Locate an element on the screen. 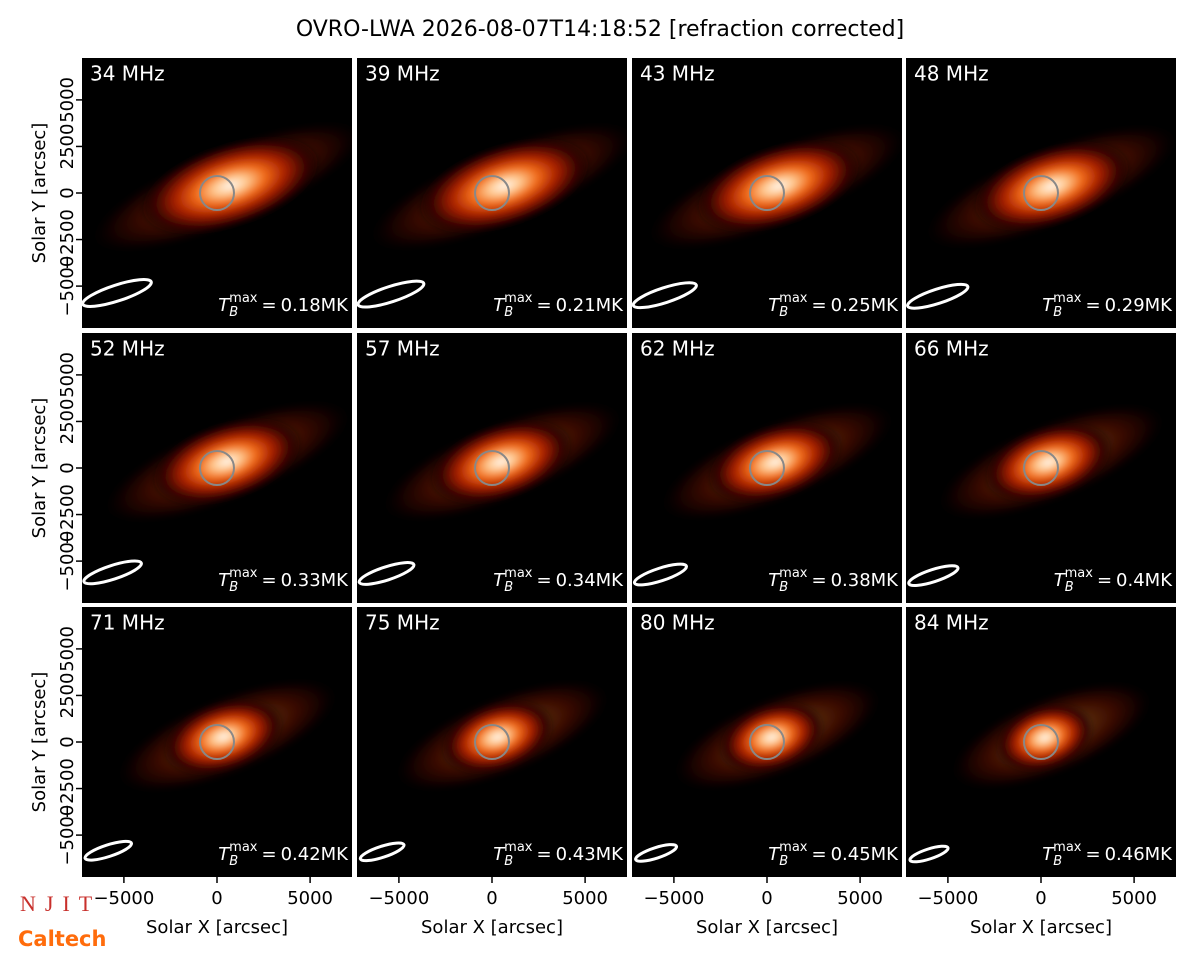  y-tick-label: 0 is located at coordinates (67, 741).